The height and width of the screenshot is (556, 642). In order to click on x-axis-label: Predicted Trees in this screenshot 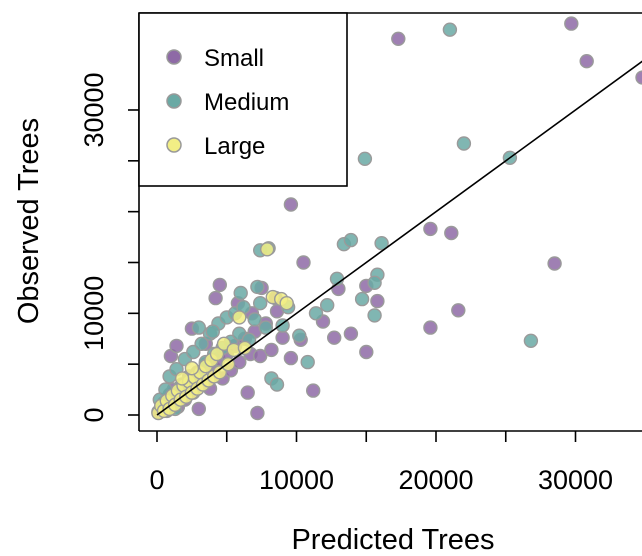, I will do `click(392, 540)`.